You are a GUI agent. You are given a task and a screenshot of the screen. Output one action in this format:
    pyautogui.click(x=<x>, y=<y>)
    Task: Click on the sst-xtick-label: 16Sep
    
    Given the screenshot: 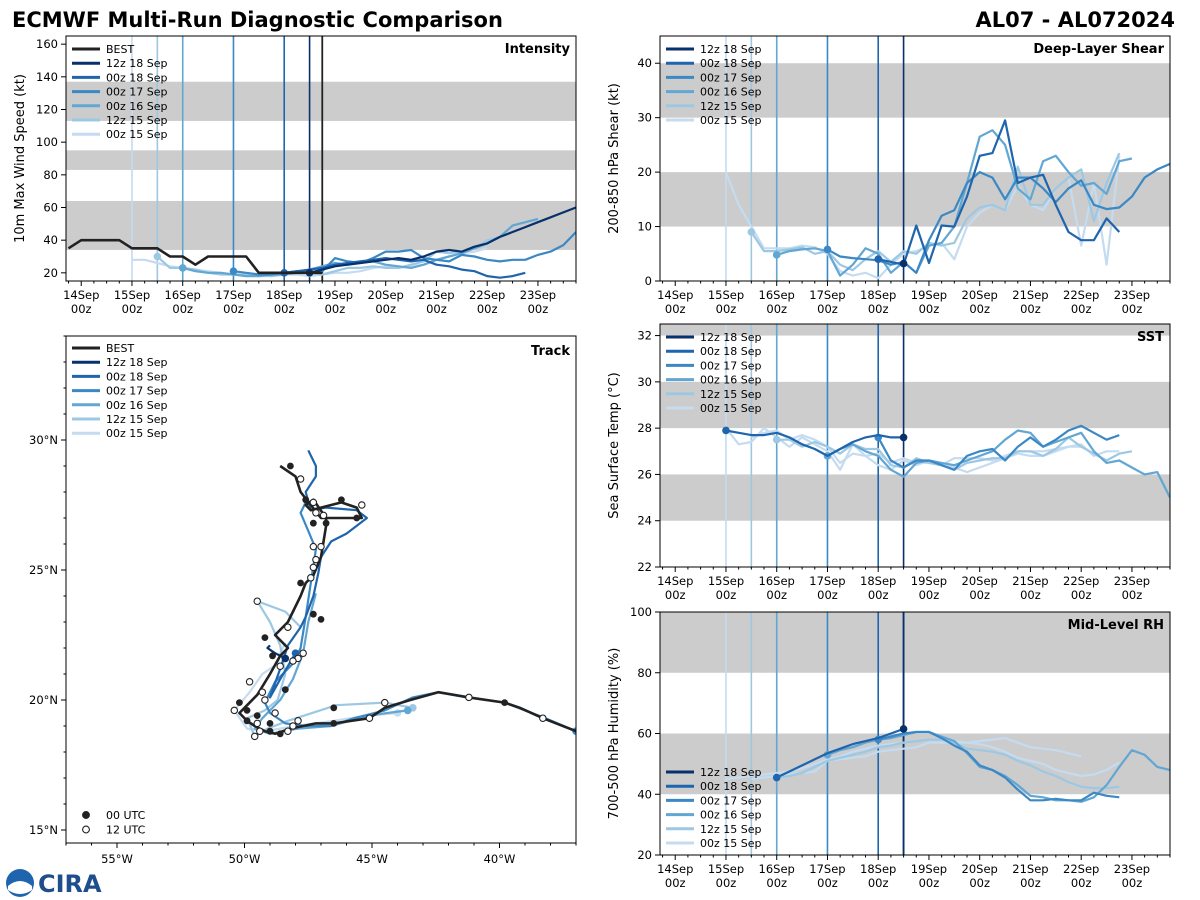 What is the action you would take?
    pyautogui.click(x=777, y=581)
    